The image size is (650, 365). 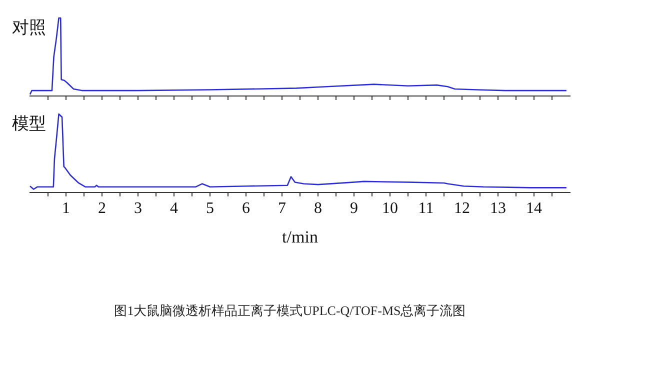 What do you see at coordinates (354, 209) in the screenshot?
I see `x-tick-label: 9` at bounding box center [354, 209].